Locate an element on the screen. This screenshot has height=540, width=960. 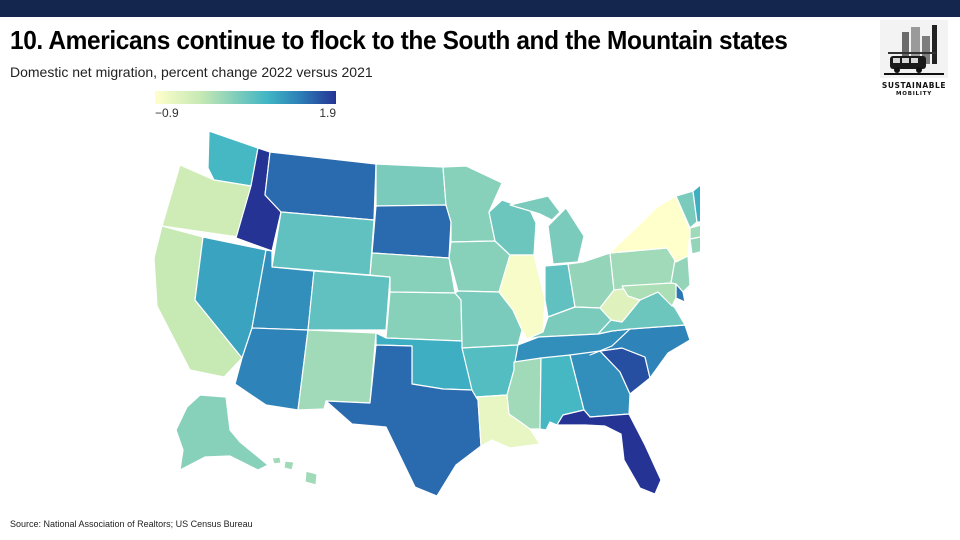
state-WI is located at coordinates (512, 227).